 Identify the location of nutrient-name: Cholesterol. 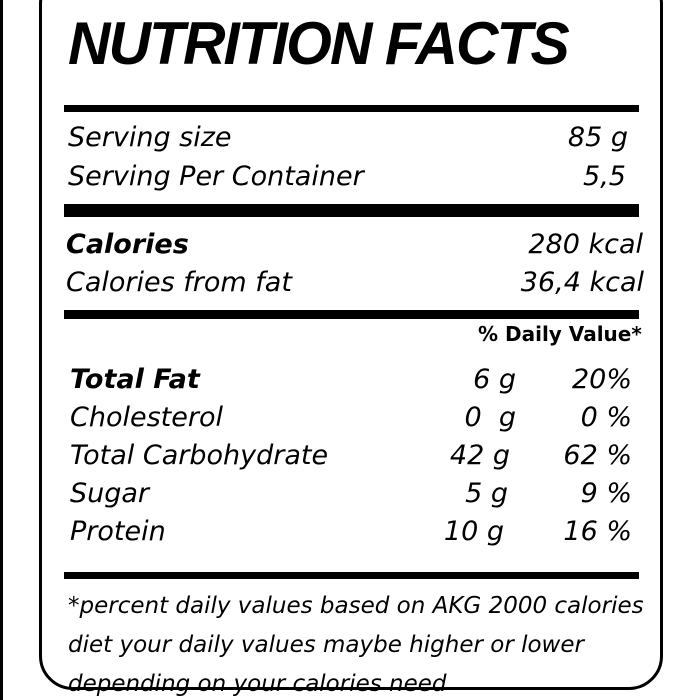
(146, 417).